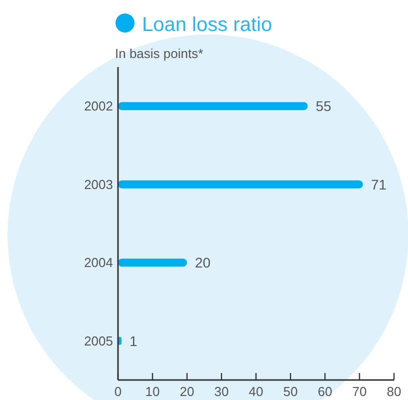 Image resolution: width=408 pixels, height=400 pixels. Describe the element at coordinates (98, 106) in the screenshot. I see `y-tick-label: 2002` at that location.